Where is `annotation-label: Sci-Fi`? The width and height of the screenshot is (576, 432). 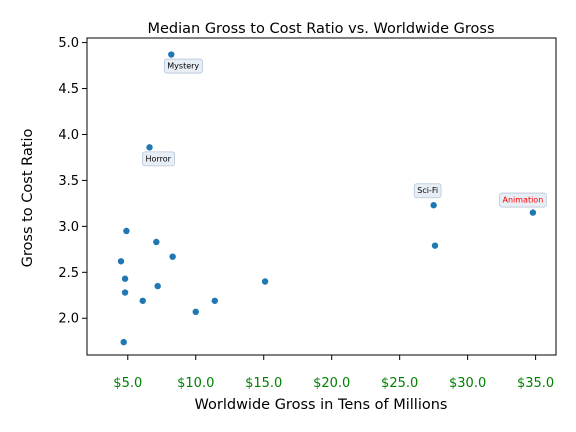
annotation-label: Sci-Fi is located at coordinates (427, 190).